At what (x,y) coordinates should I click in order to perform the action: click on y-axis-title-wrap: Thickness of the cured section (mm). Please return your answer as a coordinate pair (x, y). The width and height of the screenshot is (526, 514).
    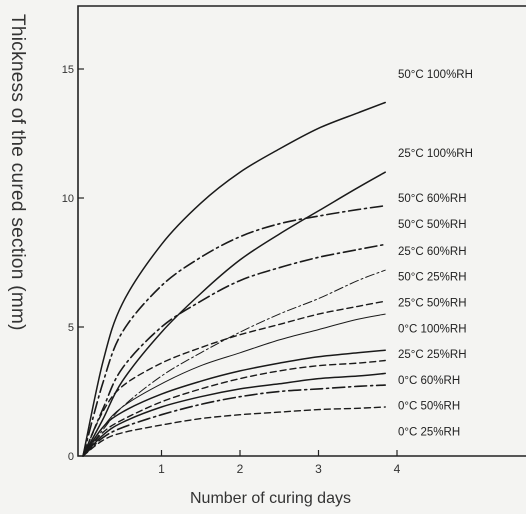
    Looking at the image, I should click on (17, 249).